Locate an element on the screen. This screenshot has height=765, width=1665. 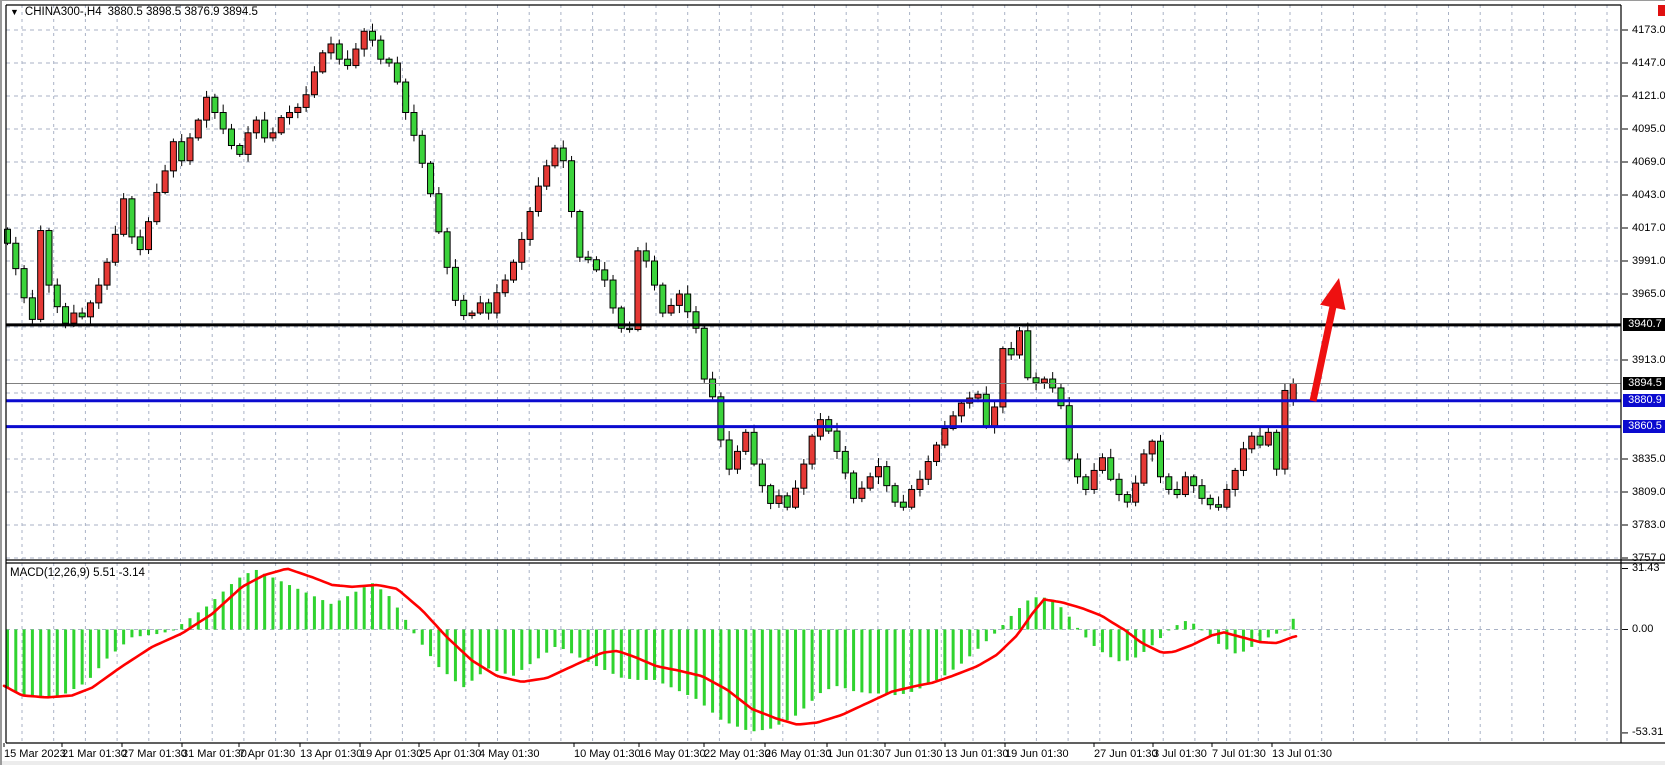
price-axis-label: 3965.0 is located at coordinates (1648, 293).